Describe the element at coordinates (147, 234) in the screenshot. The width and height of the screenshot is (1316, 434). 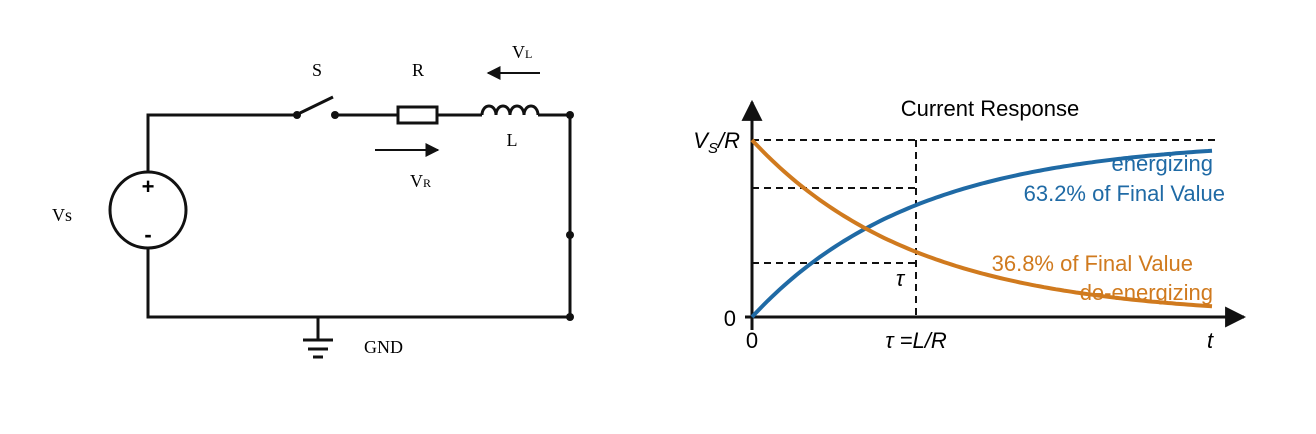
I see `minus: -` at that location.